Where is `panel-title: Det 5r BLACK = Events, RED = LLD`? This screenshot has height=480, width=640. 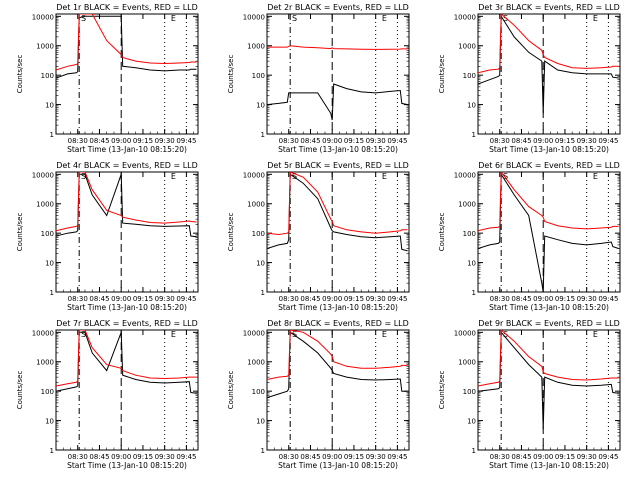 panel-title: Det 5r BLACK = Events, RED = LLD is located at coordinates (338, 165).